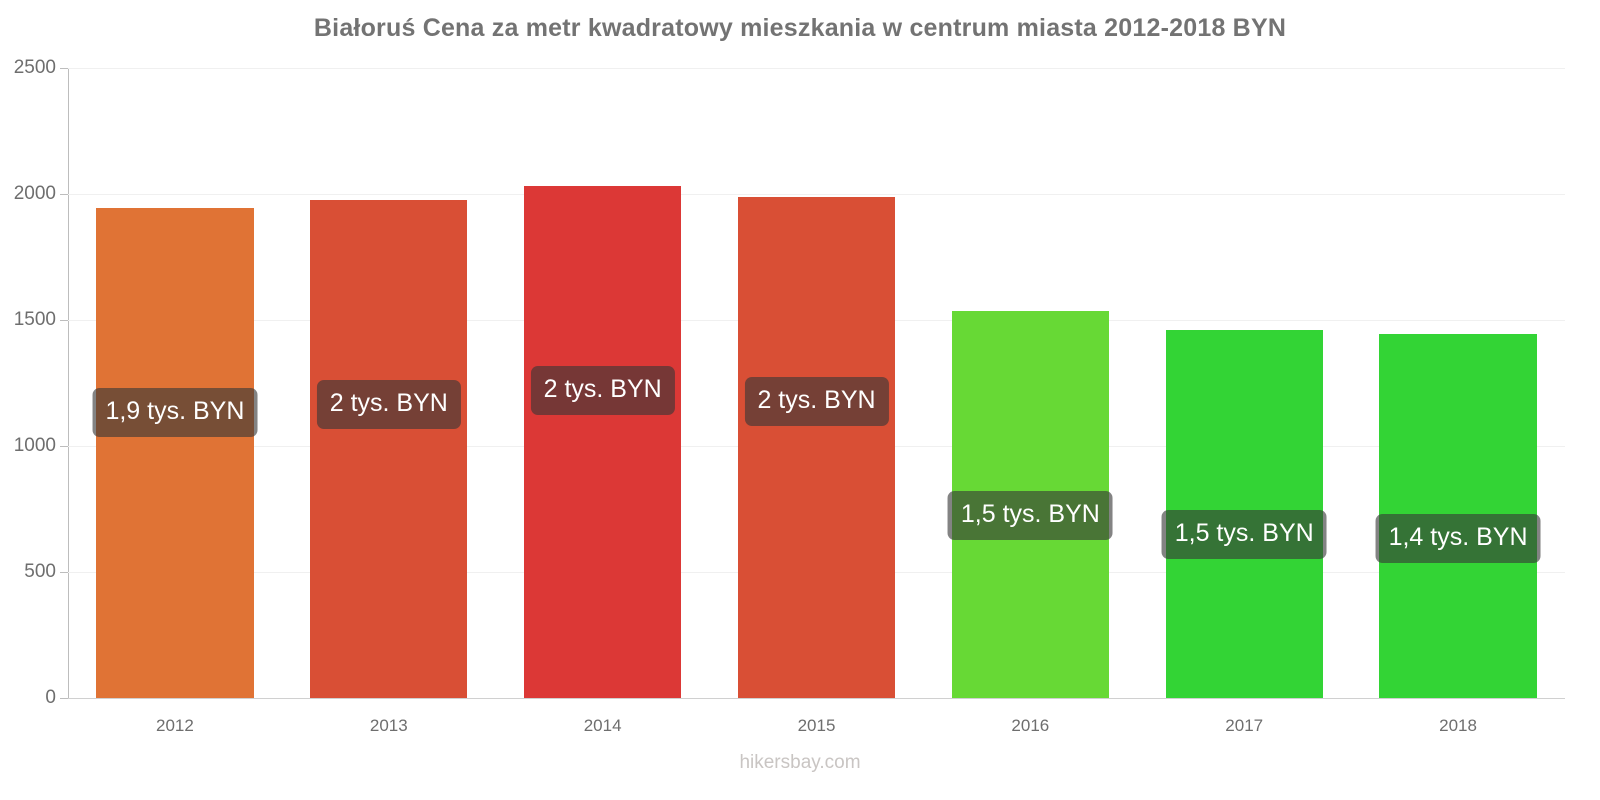 The image size is (1600, 800). I want to click on y-axis-tick-label: 1000, so click(34, 445).